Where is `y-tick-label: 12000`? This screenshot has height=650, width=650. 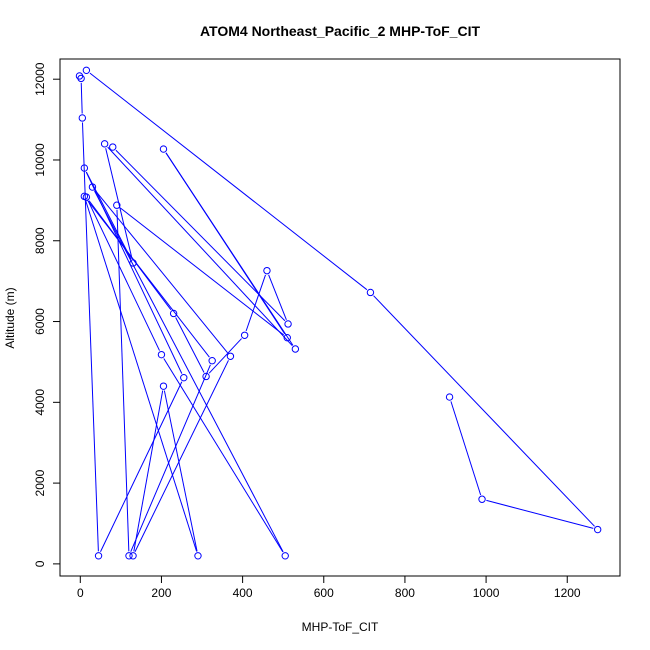 y-tick-label: 12000 is located at coordinates (40, 79).